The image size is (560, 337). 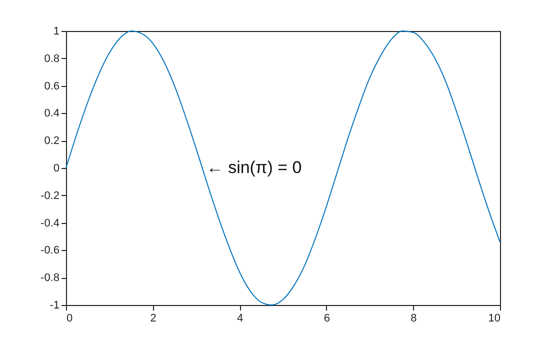 What do you see at coordinates (50, 278) in the screenshot?
I see `y-tick-label: -0.8` at bounding box center [50, 278].